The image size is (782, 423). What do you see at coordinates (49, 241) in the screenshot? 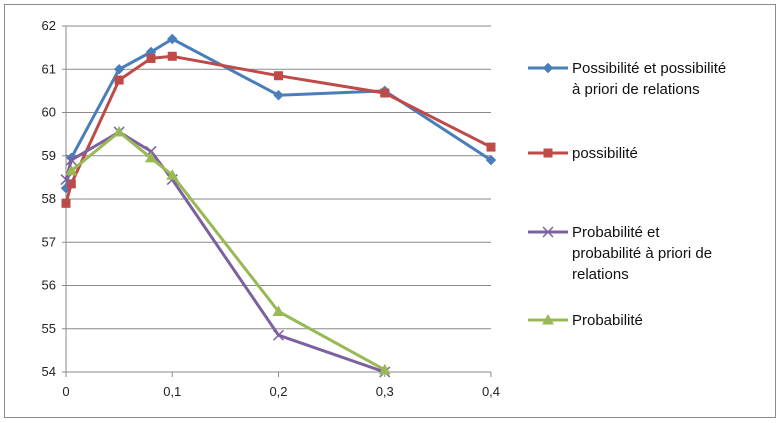
I see `y-tick-label: 57` at bounding box center [49, 241].